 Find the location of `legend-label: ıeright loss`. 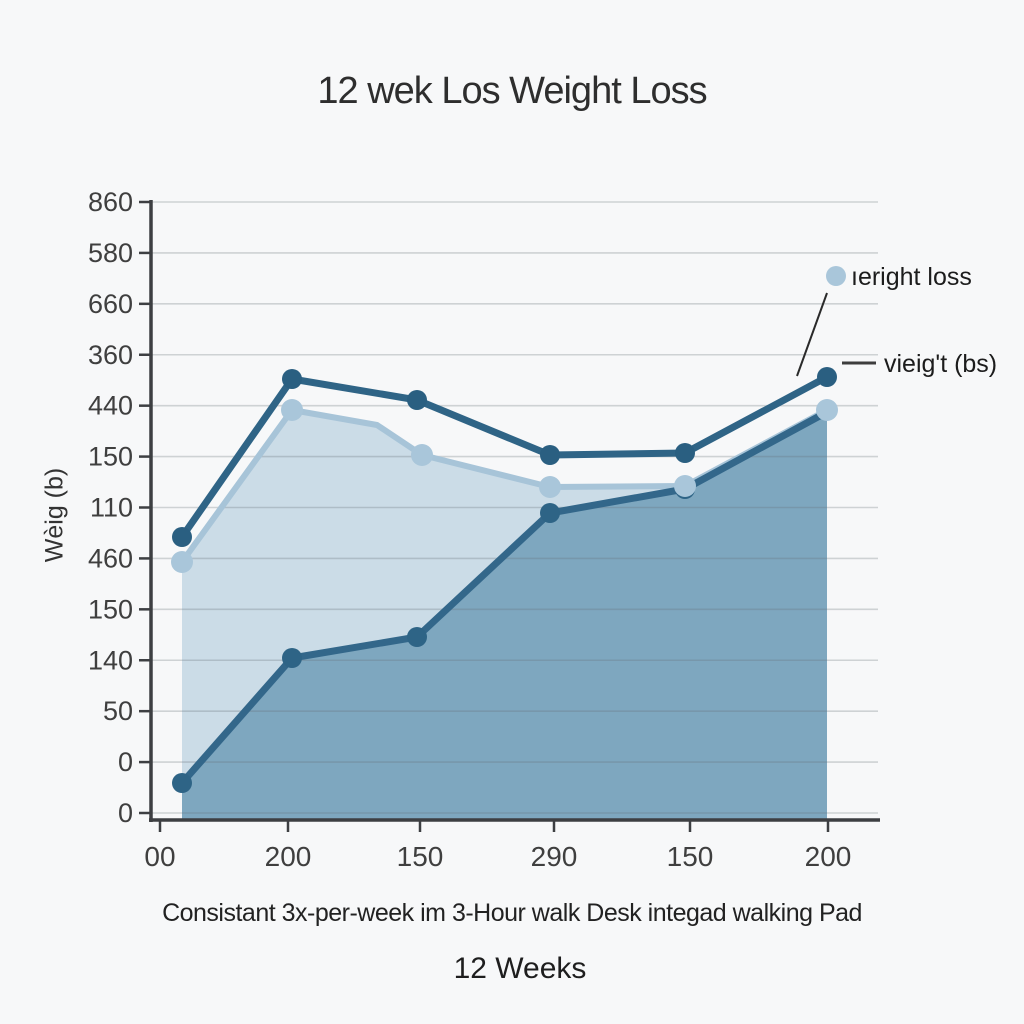

legend-label: ıeright loss is located at coordinates (911, 277).